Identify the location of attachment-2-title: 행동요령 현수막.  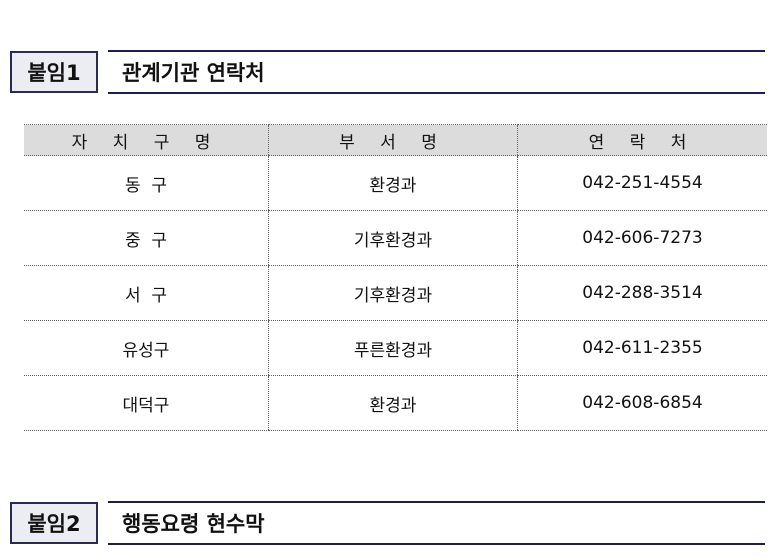
(436, 523).